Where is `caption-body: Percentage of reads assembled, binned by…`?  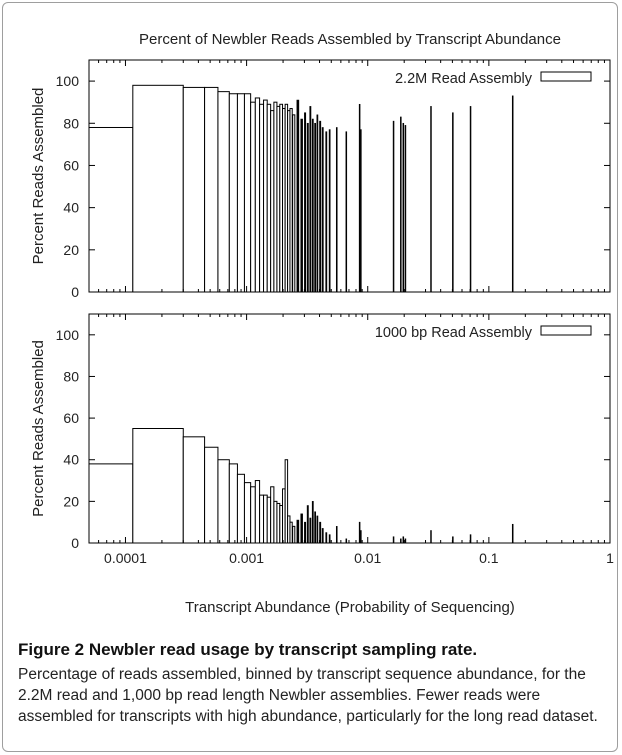
caption-body: Percentage of reads assembled, binned by… is located at coordinates (308, 695).